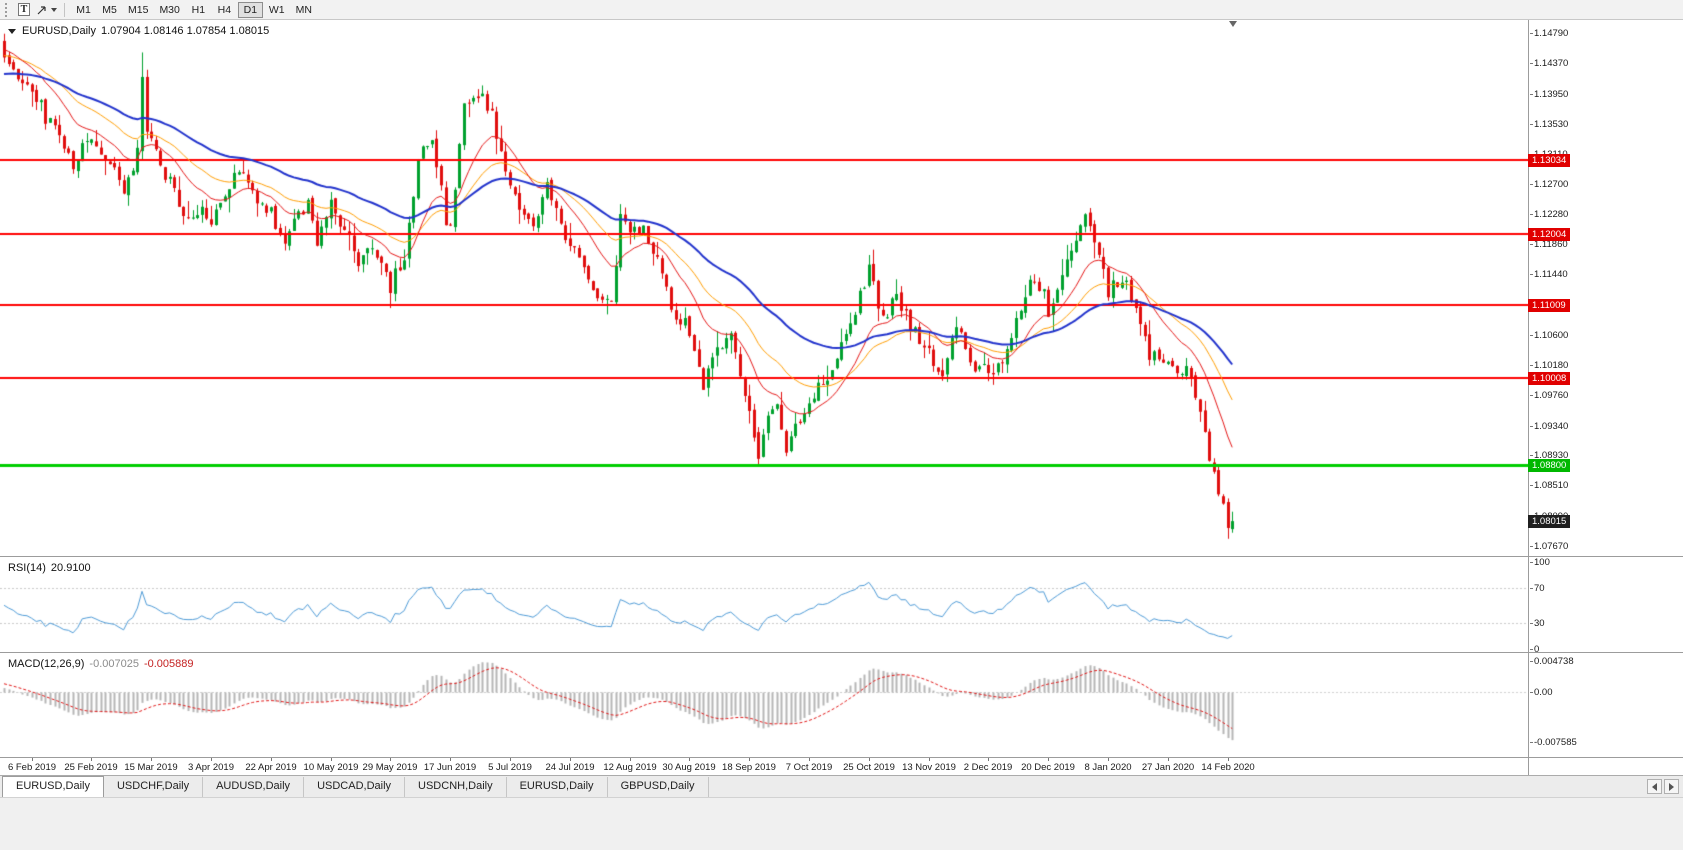 This screenshot has width=1683, height=850. I want to click on chevron-left-icon, so click(1654, 786).